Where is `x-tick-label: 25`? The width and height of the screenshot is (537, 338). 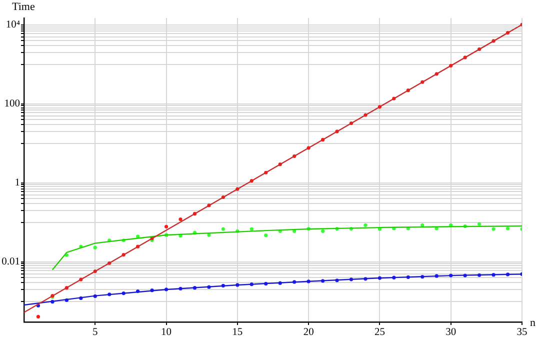 x-tick-label: 25 is located at coordinates (379, 332).